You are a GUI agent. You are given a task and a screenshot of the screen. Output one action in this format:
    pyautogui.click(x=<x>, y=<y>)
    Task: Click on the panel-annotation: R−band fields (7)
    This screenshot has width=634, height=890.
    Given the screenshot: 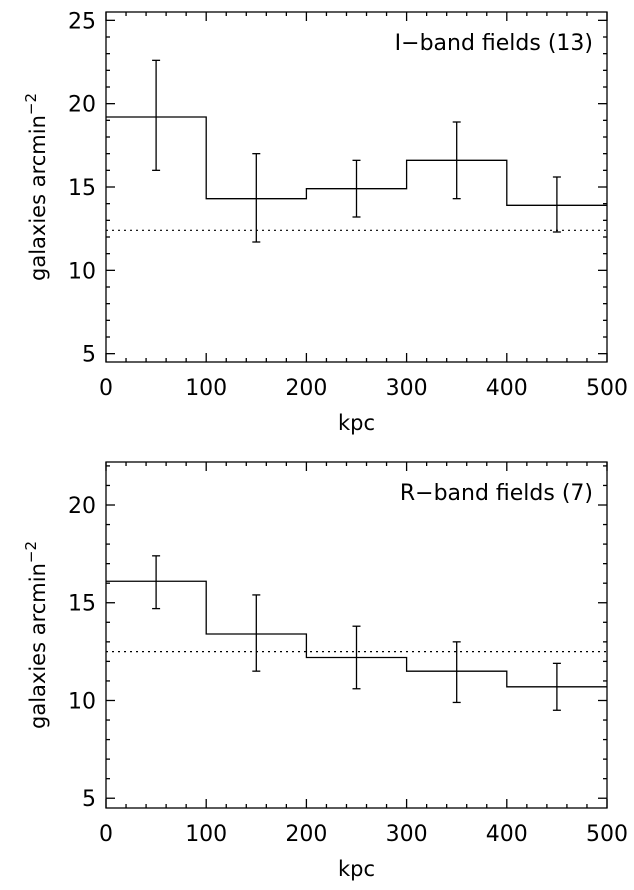 What is the action you would take?
    pyautogui.click(x=496, y=493)
    